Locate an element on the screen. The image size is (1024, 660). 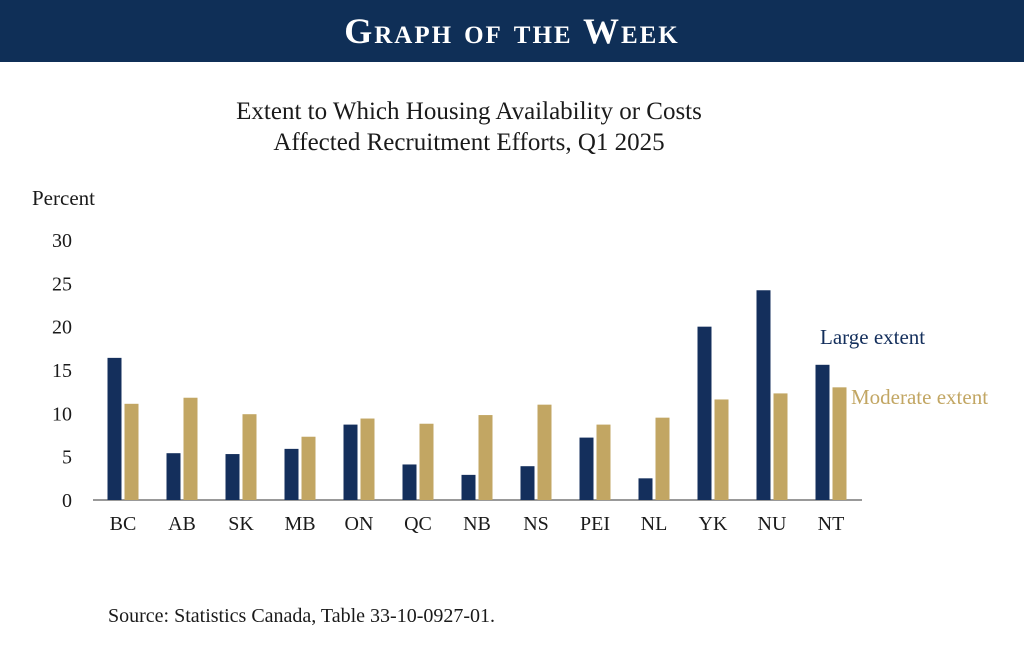
bar-large-nu is located at coordinates (763, 395).